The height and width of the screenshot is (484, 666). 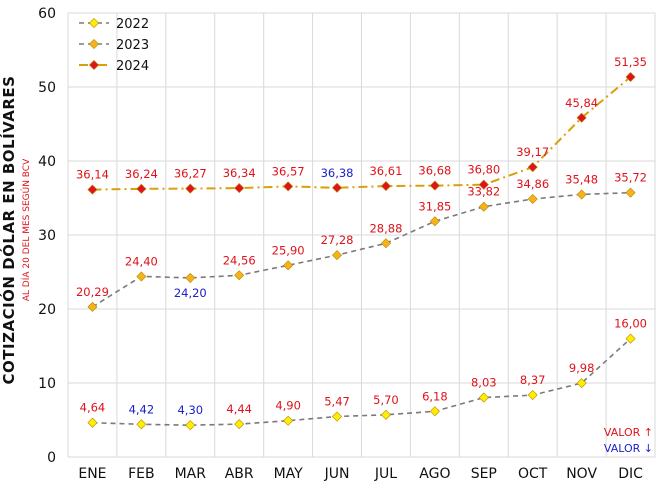 What do you see at coordinates (434, 171) in the screenshot?
I see `data-label-2024: 36,68` at bounding box center [434, 171].